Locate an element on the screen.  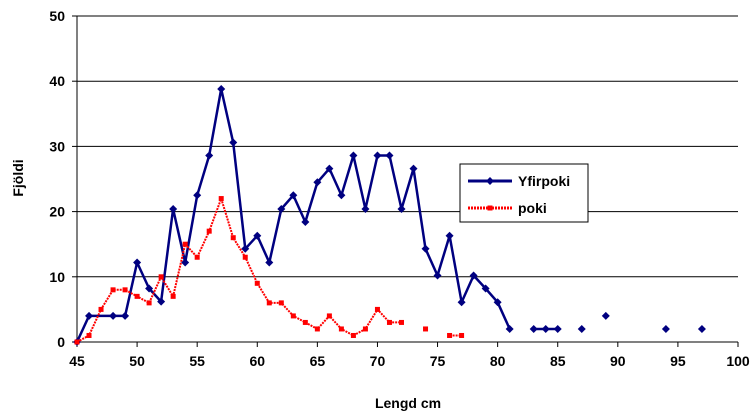
x-tick-label: 100 is located at coordinates (738, 361).